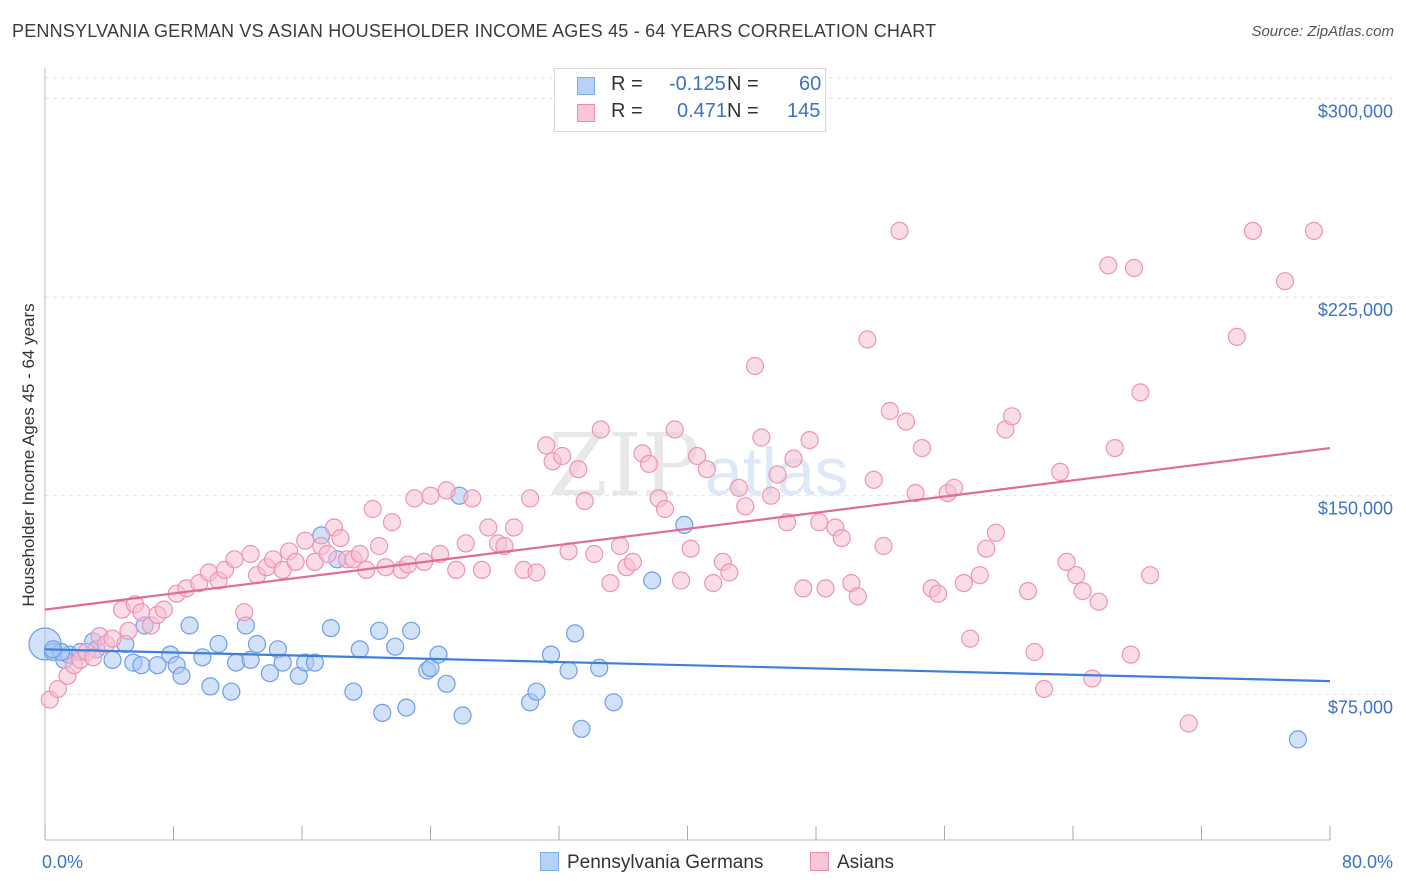  I want to click on y-tick-label: $300,000, so click(1355, 111).